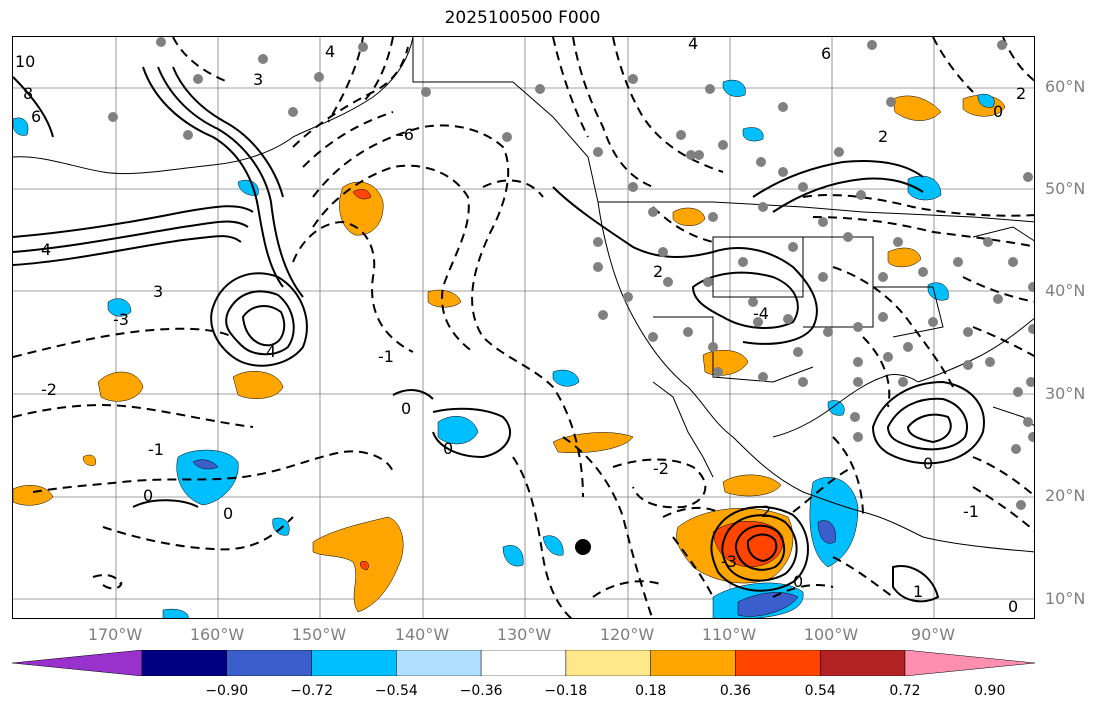  What do you see at coordinates (524, 634) in the screenshot?
I see `lon-label-130w: 130°W` at bounding box center [524, 634].